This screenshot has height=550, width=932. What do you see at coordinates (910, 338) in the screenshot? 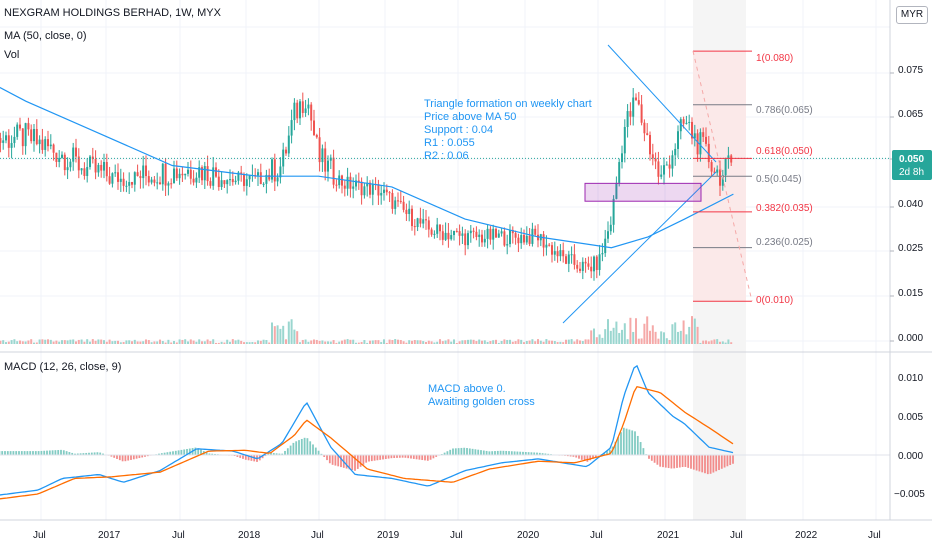
I see `y-tick-label: 0.000` at bounding box center [910, 338].